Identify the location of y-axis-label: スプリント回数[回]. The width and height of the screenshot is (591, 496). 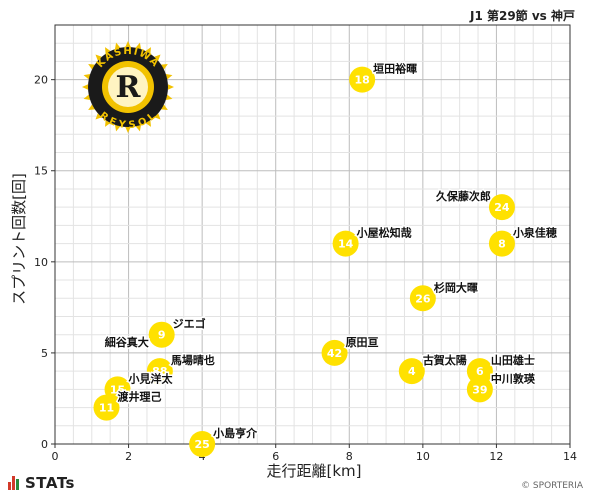
(19, 239).